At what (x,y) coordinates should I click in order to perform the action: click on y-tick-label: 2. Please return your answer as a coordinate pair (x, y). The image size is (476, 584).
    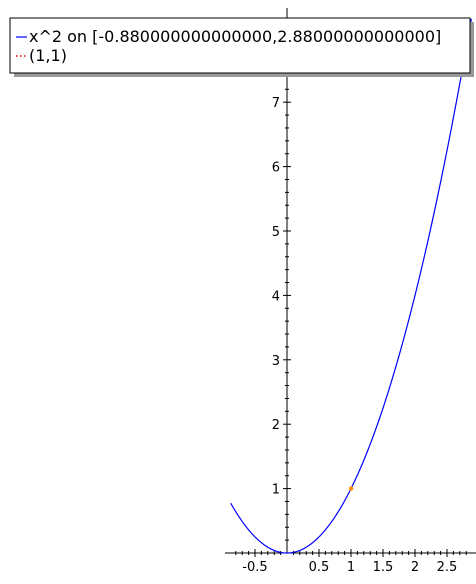
    Looking at the image, I should click on (276, 425).